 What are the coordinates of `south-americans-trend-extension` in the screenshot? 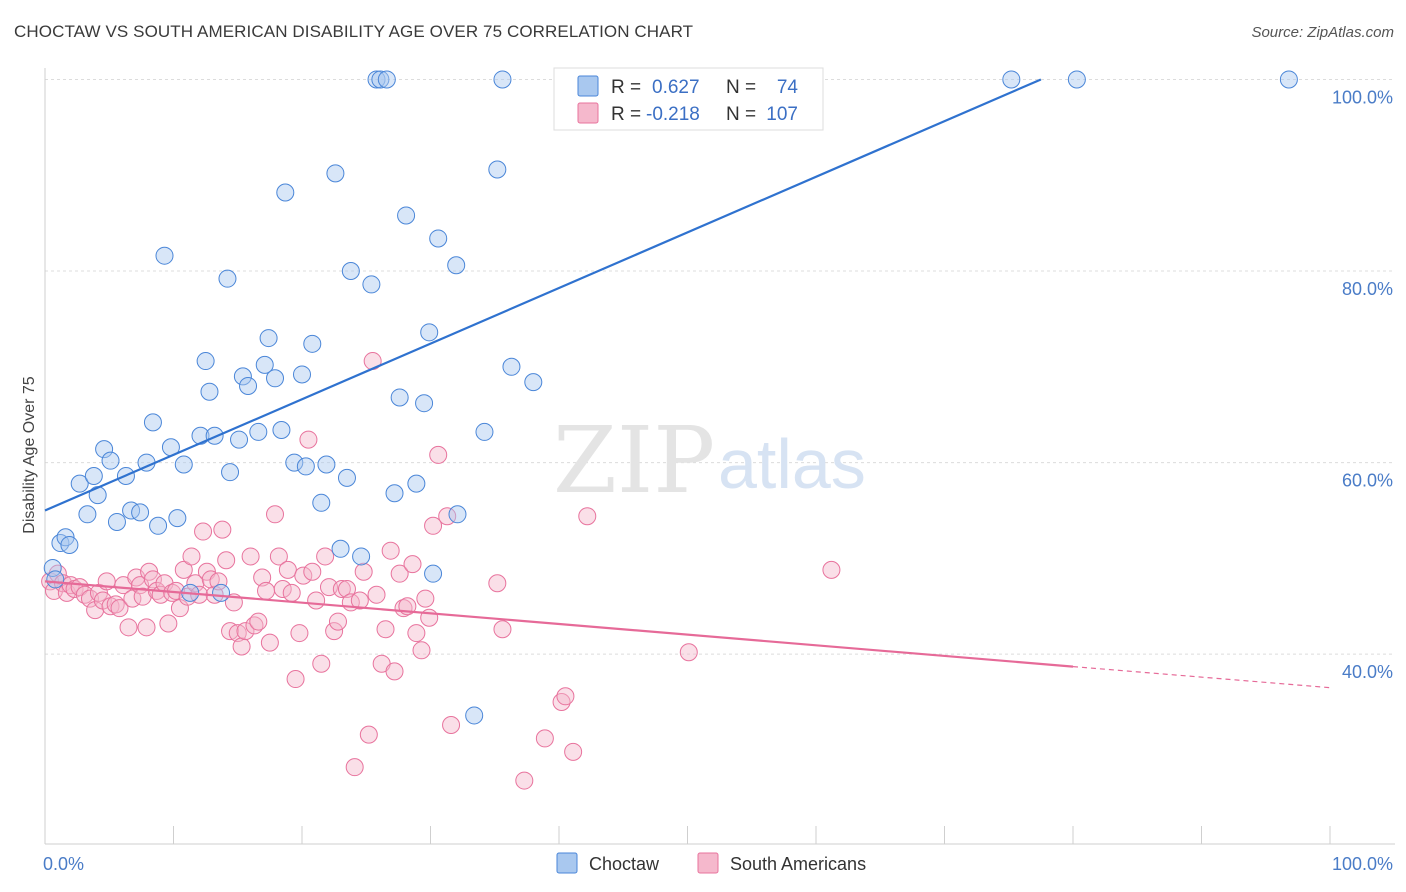 It's located at (1201, 677).